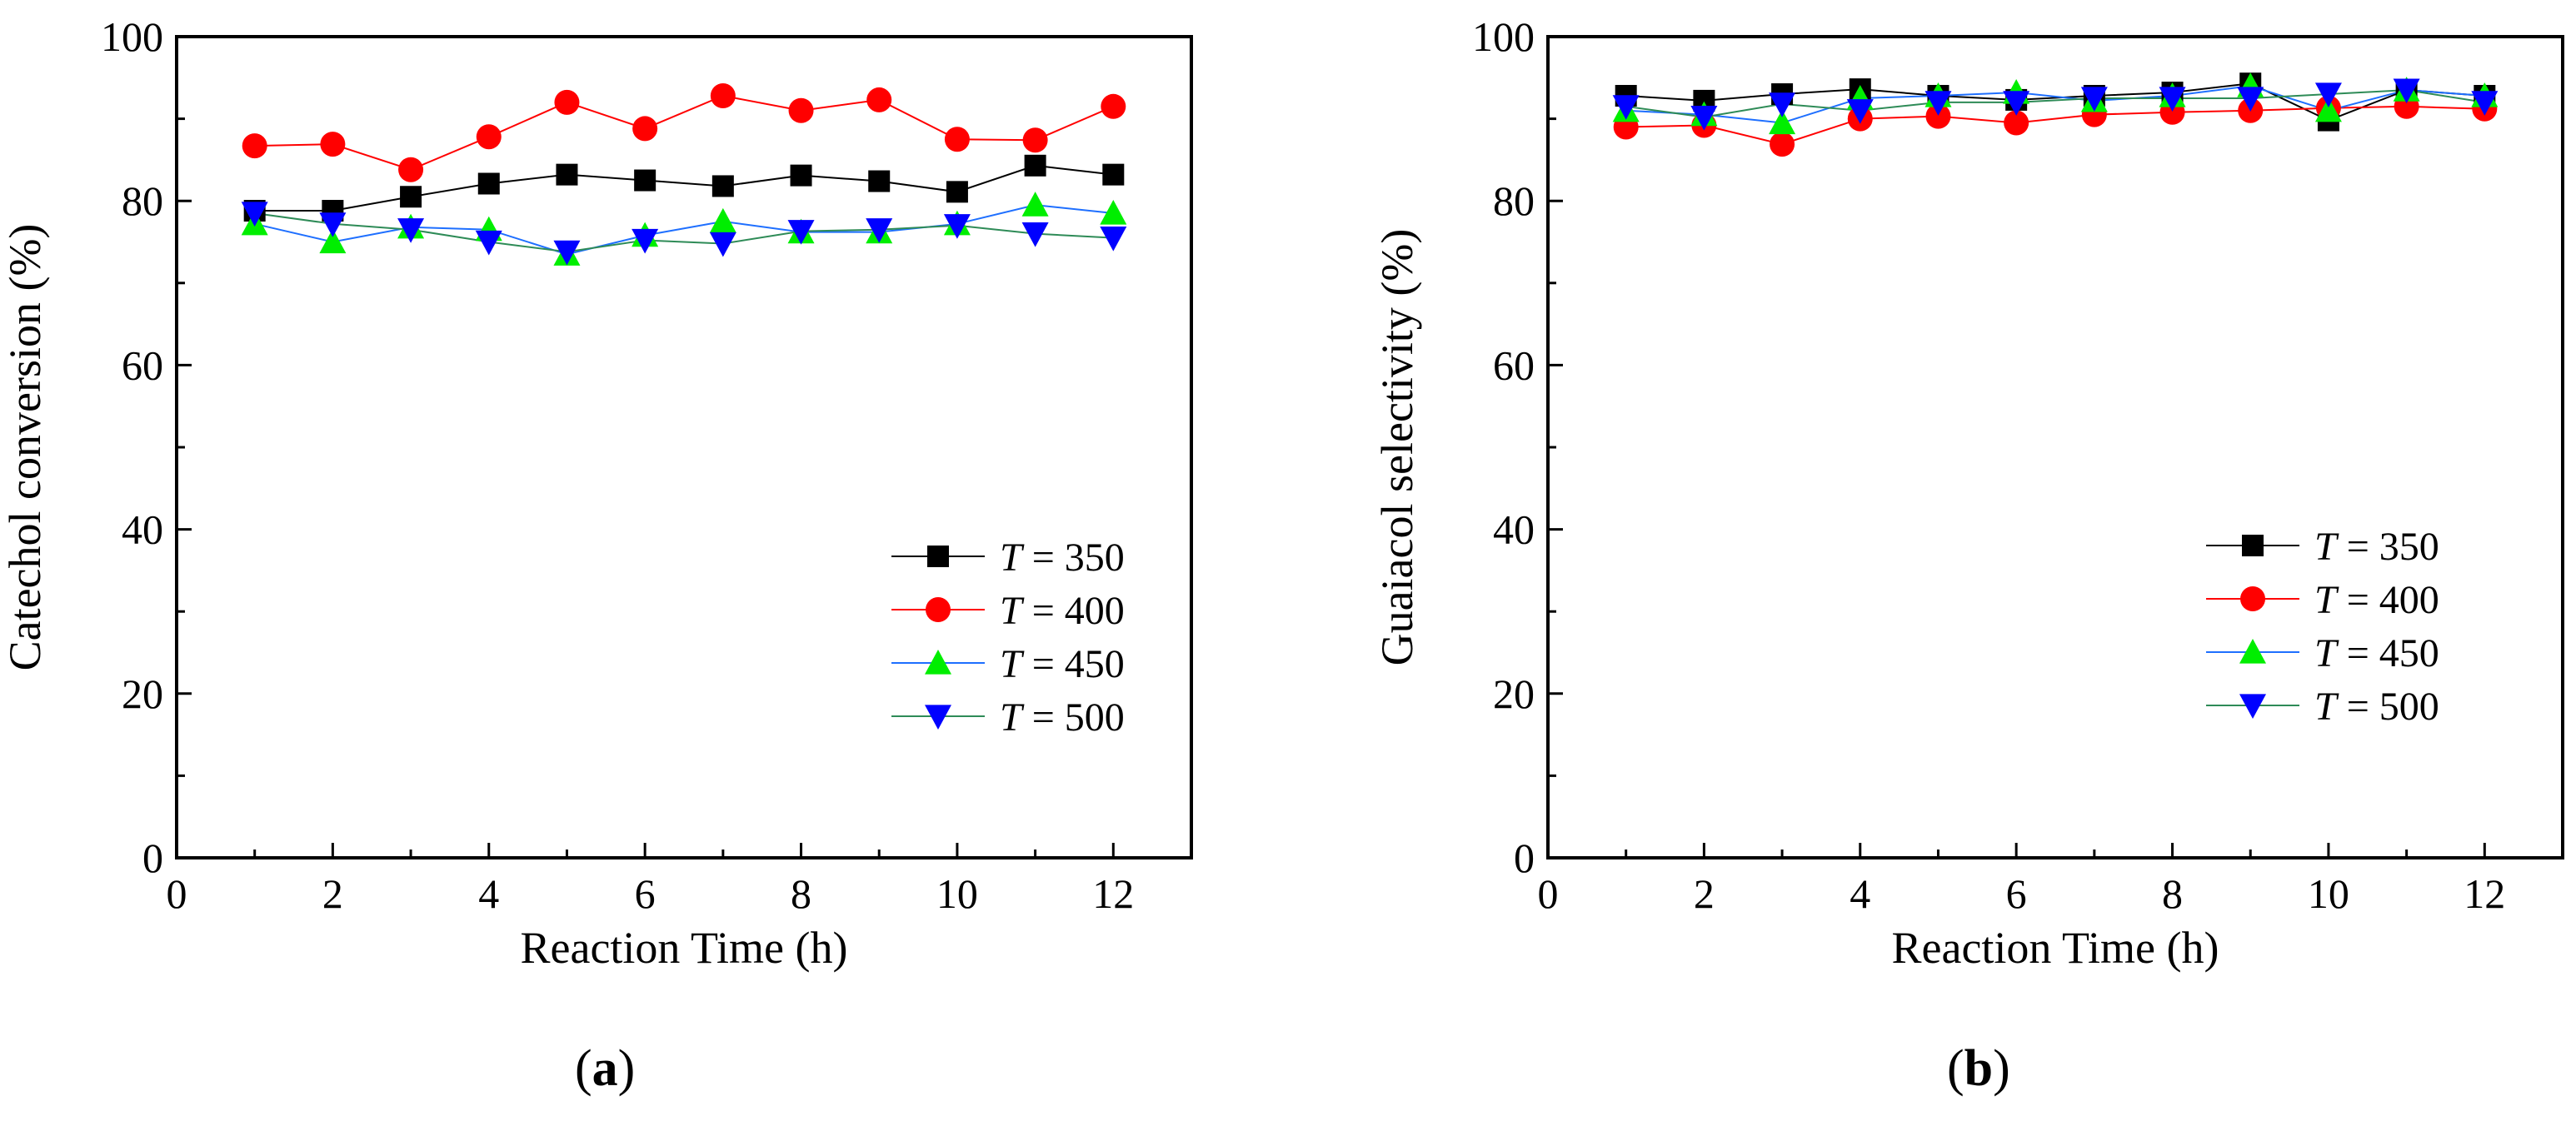 This screenshot has width=2576, height=1146. What do you see at coordinates (605, 1069) in the screenshot?
I see `panel-label-a: (a)` at bounding box center [605, 1069].